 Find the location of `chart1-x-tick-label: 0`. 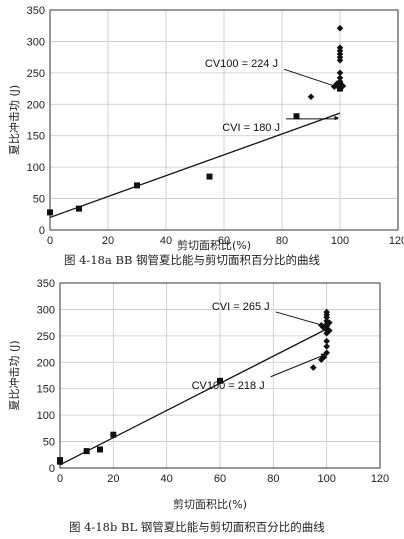

chart1-x-tick-label: 0 is located at coordinates (50, 241).